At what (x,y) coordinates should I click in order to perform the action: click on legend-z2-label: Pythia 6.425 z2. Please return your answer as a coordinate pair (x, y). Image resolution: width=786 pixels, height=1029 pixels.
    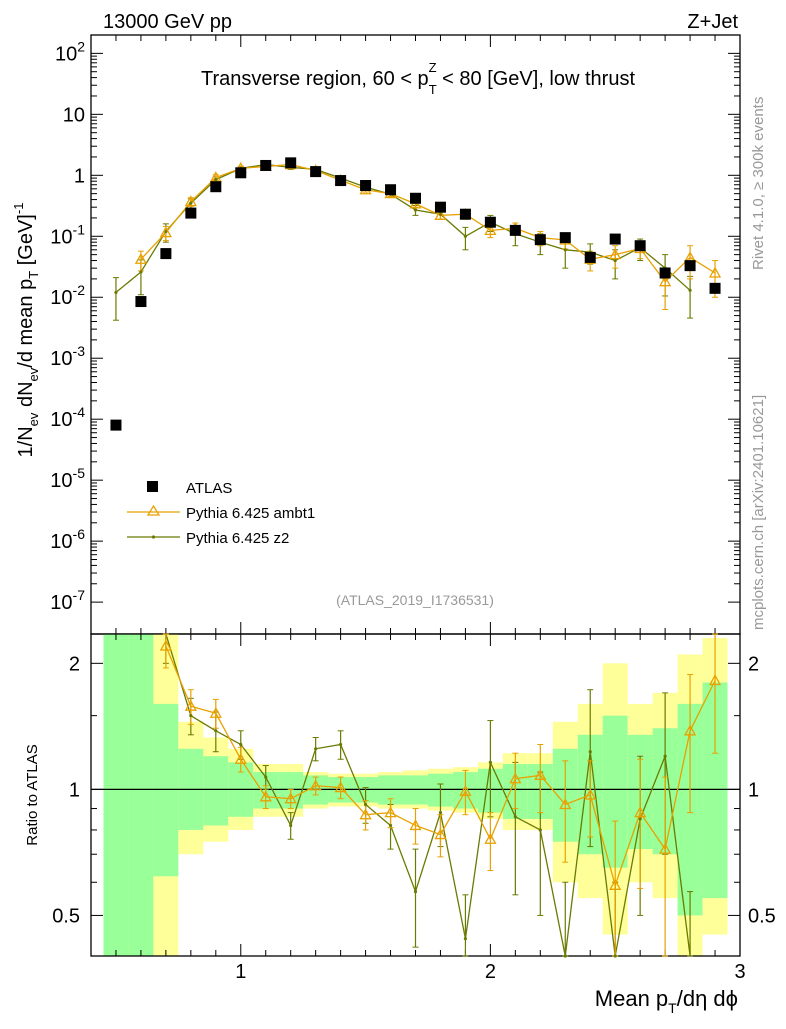
    Looking at the image, I should click on (237, 538).